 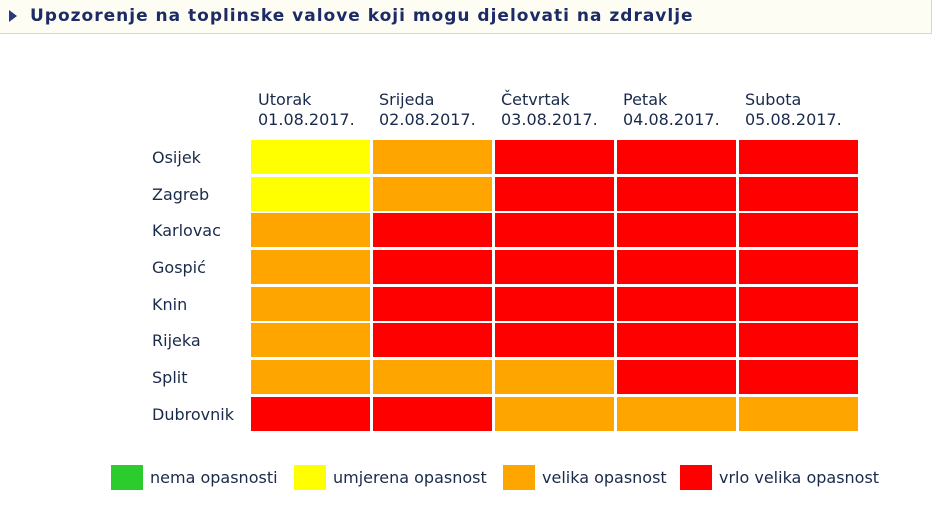 What do you see at coordinates (214, 477) in the screenshot?
I see `legend-label: nema opasnosti` at bounding box center [214, 477].